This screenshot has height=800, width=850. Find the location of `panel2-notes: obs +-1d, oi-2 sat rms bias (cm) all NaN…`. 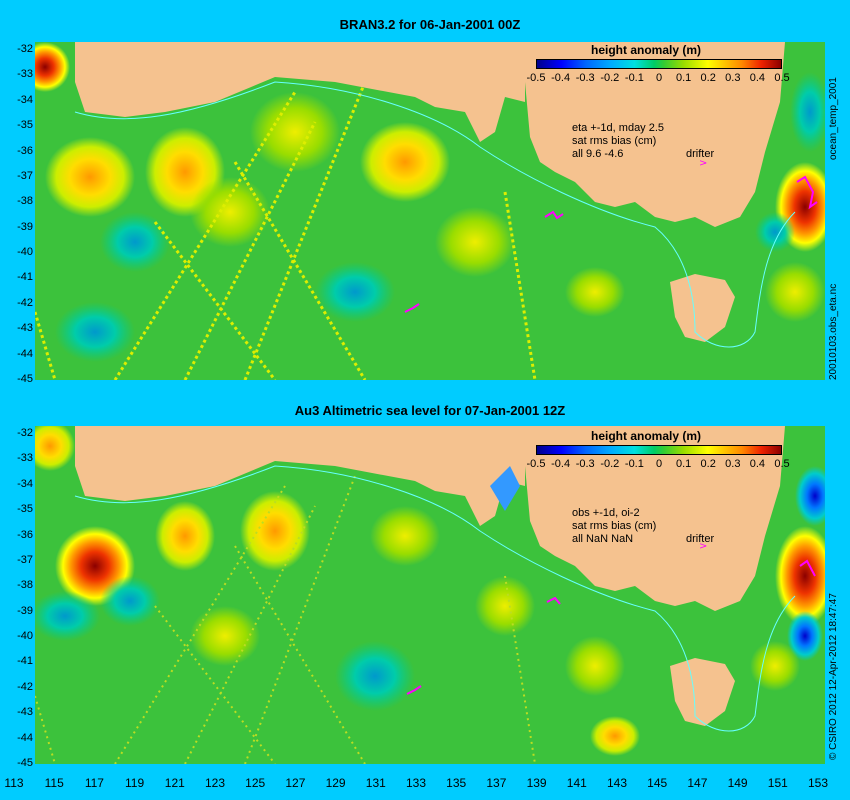

panel2-notes: obs +-1d, oi-2 sat rms bias (cm) all NaN… is located at coordinates (614, 526).